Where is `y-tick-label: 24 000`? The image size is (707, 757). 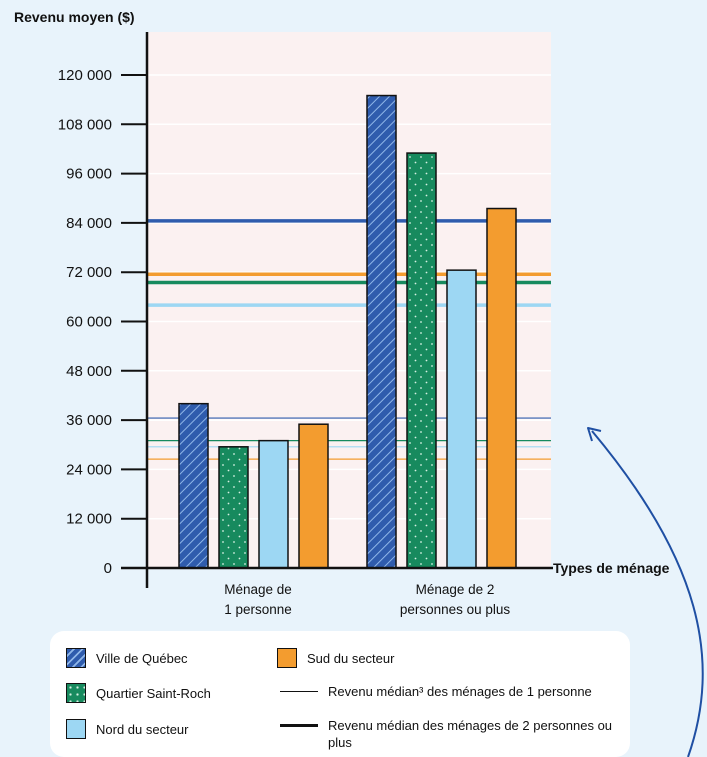 y-tick-label: 24 000 is located at coordinates (89, 469).